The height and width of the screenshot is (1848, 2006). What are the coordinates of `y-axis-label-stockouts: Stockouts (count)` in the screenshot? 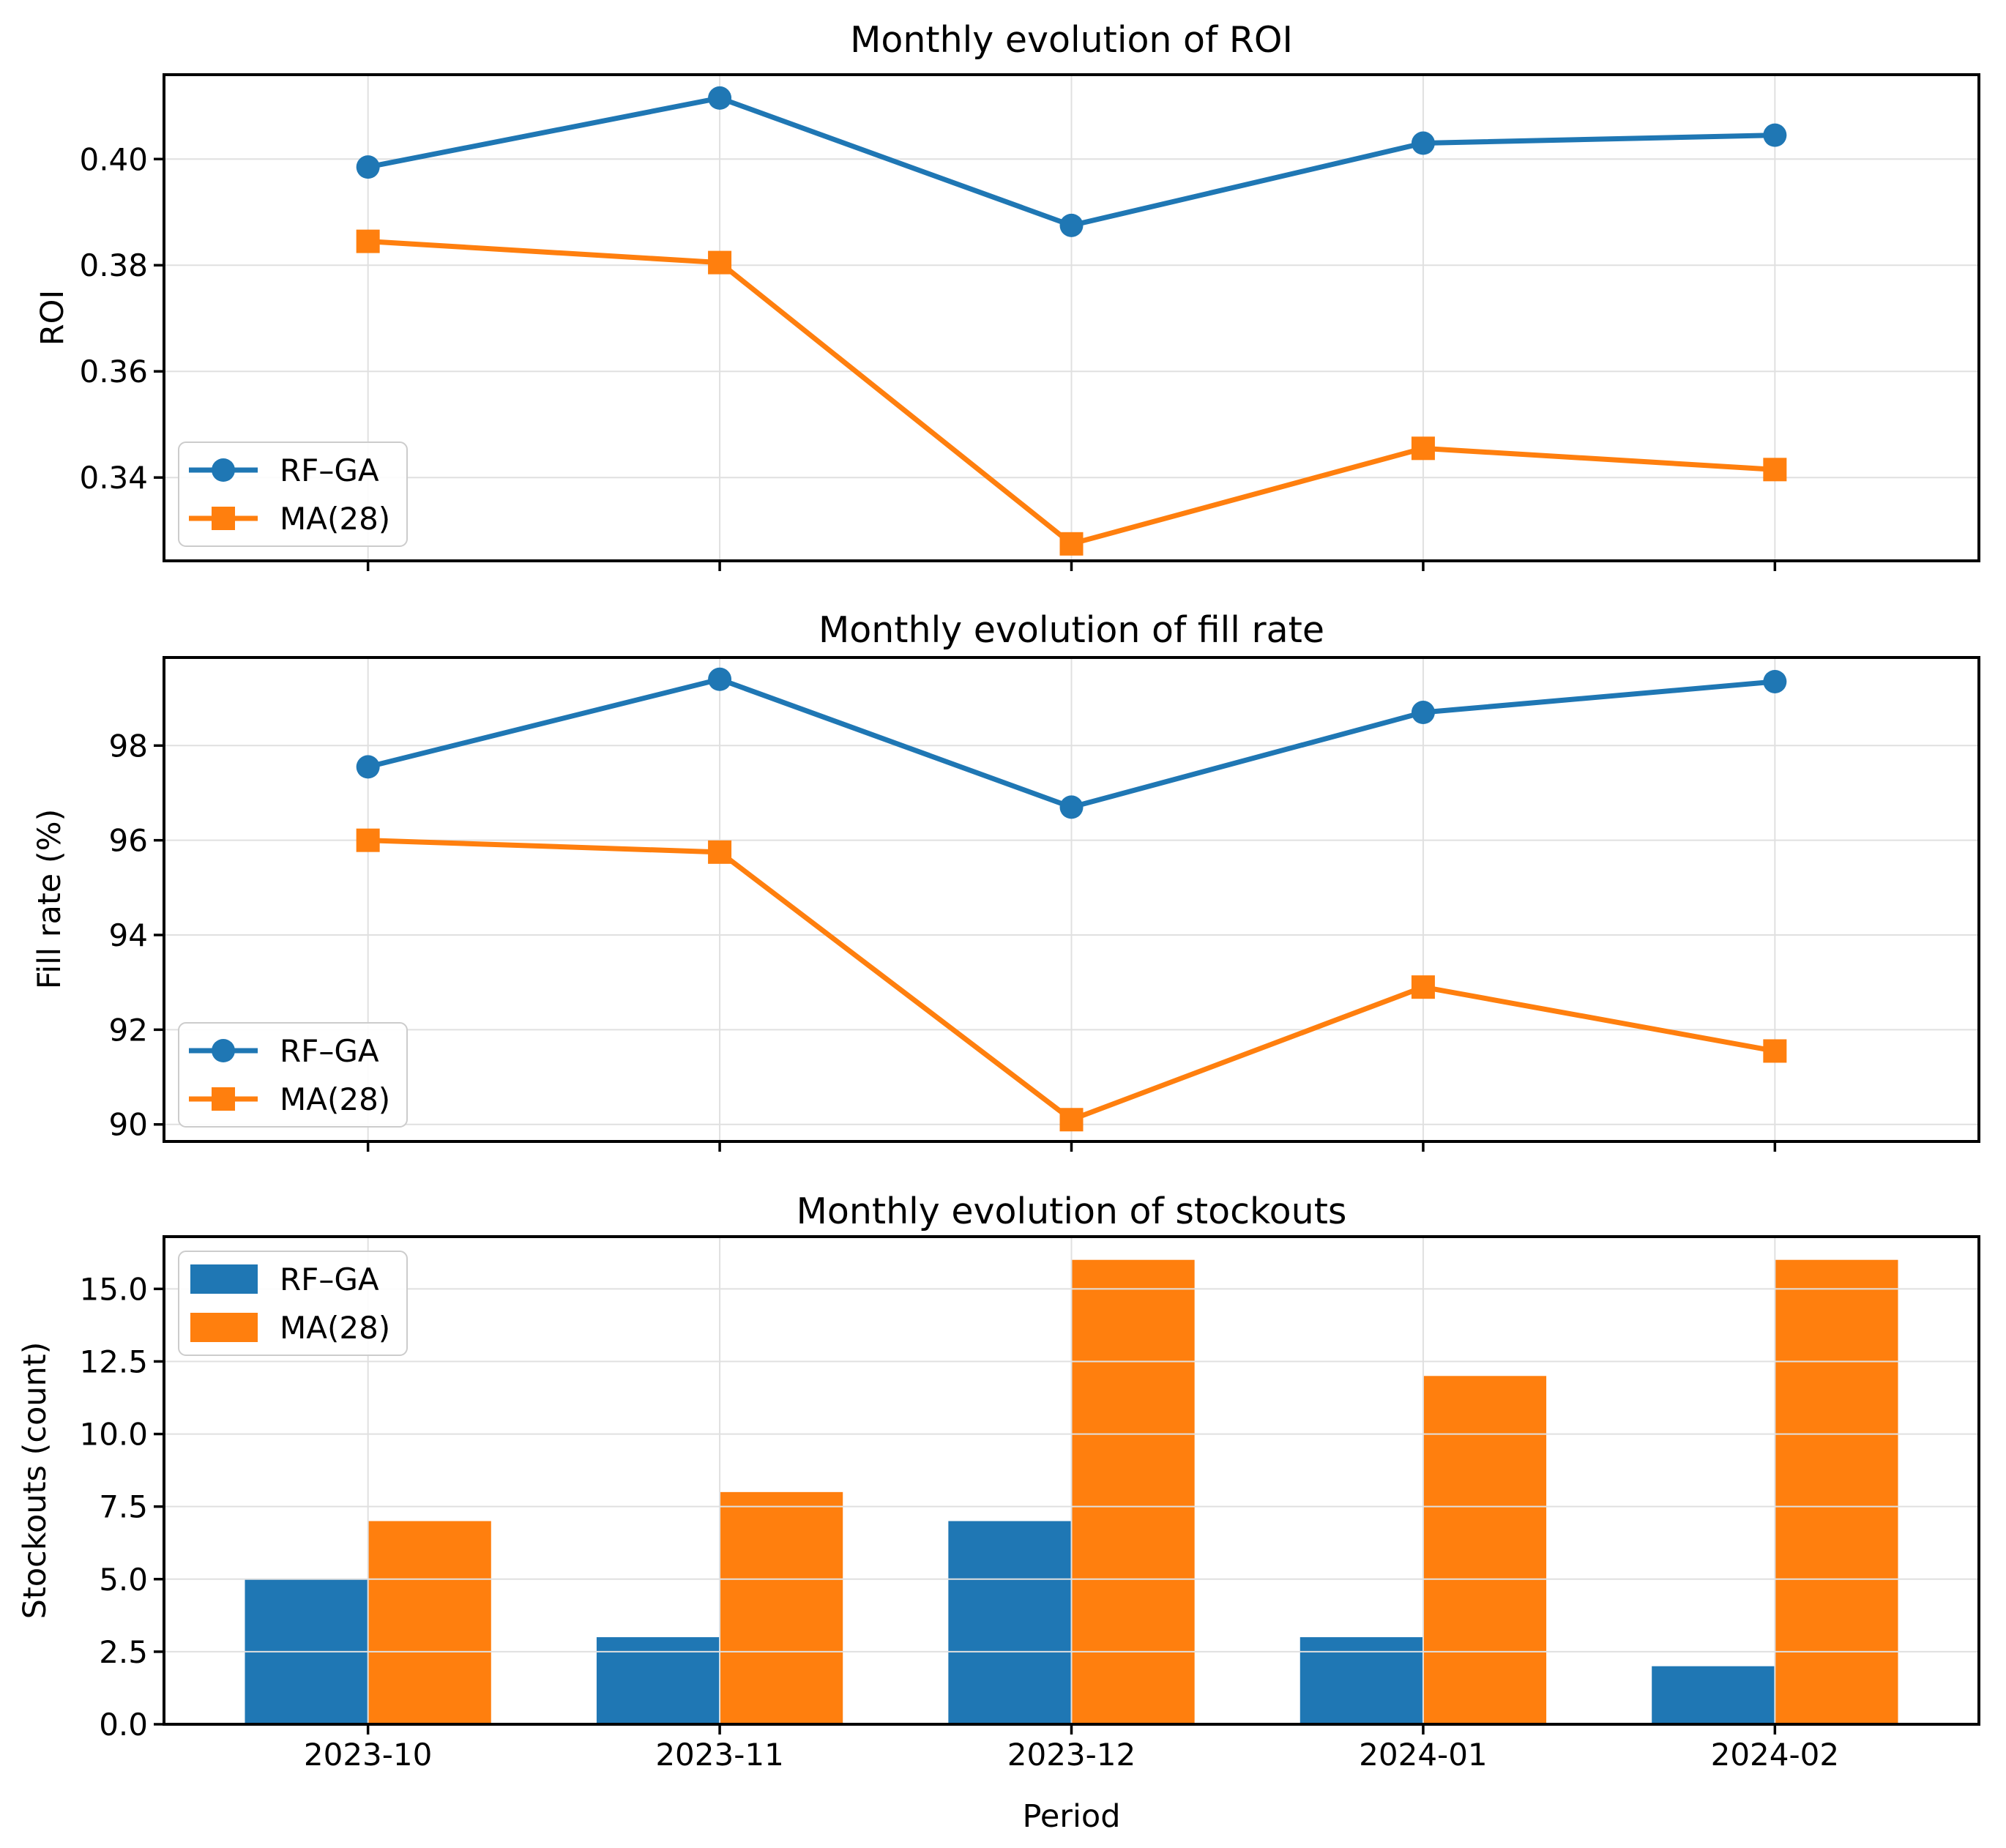 It's located at (35, 1480).